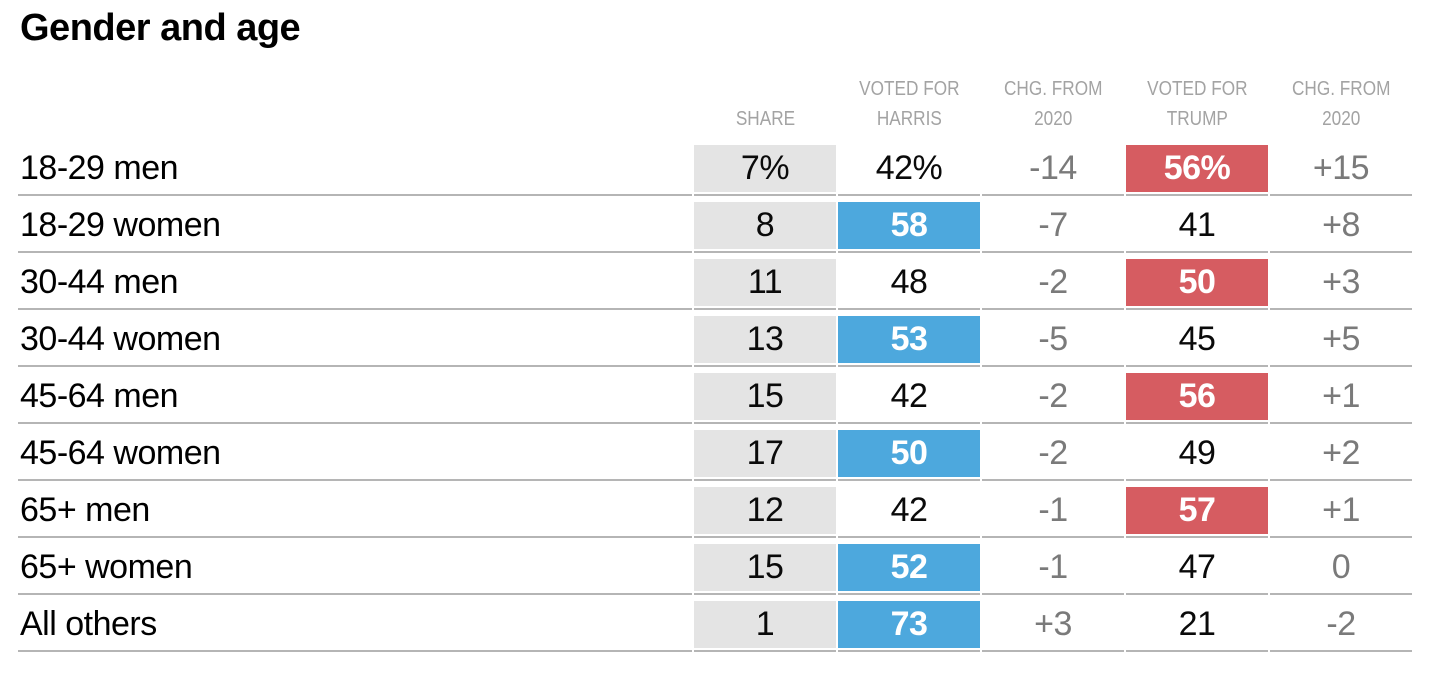  I want to click on trump-value-cell: 50, so click(1197, 284).